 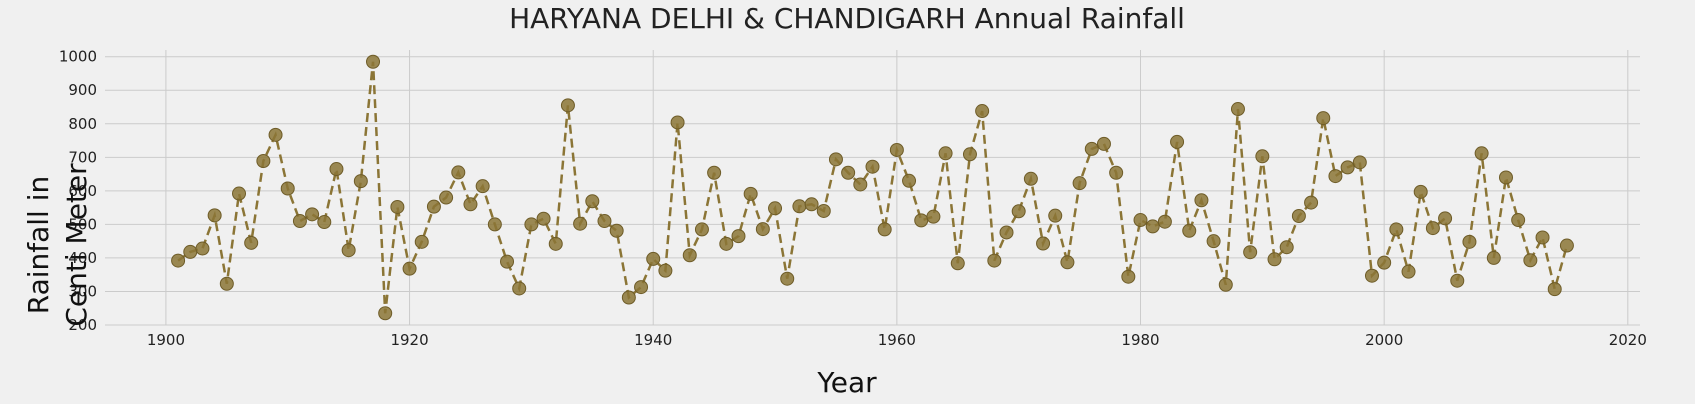 I want to click on x-tick-label: 2020, so click(x=1628, y=340).